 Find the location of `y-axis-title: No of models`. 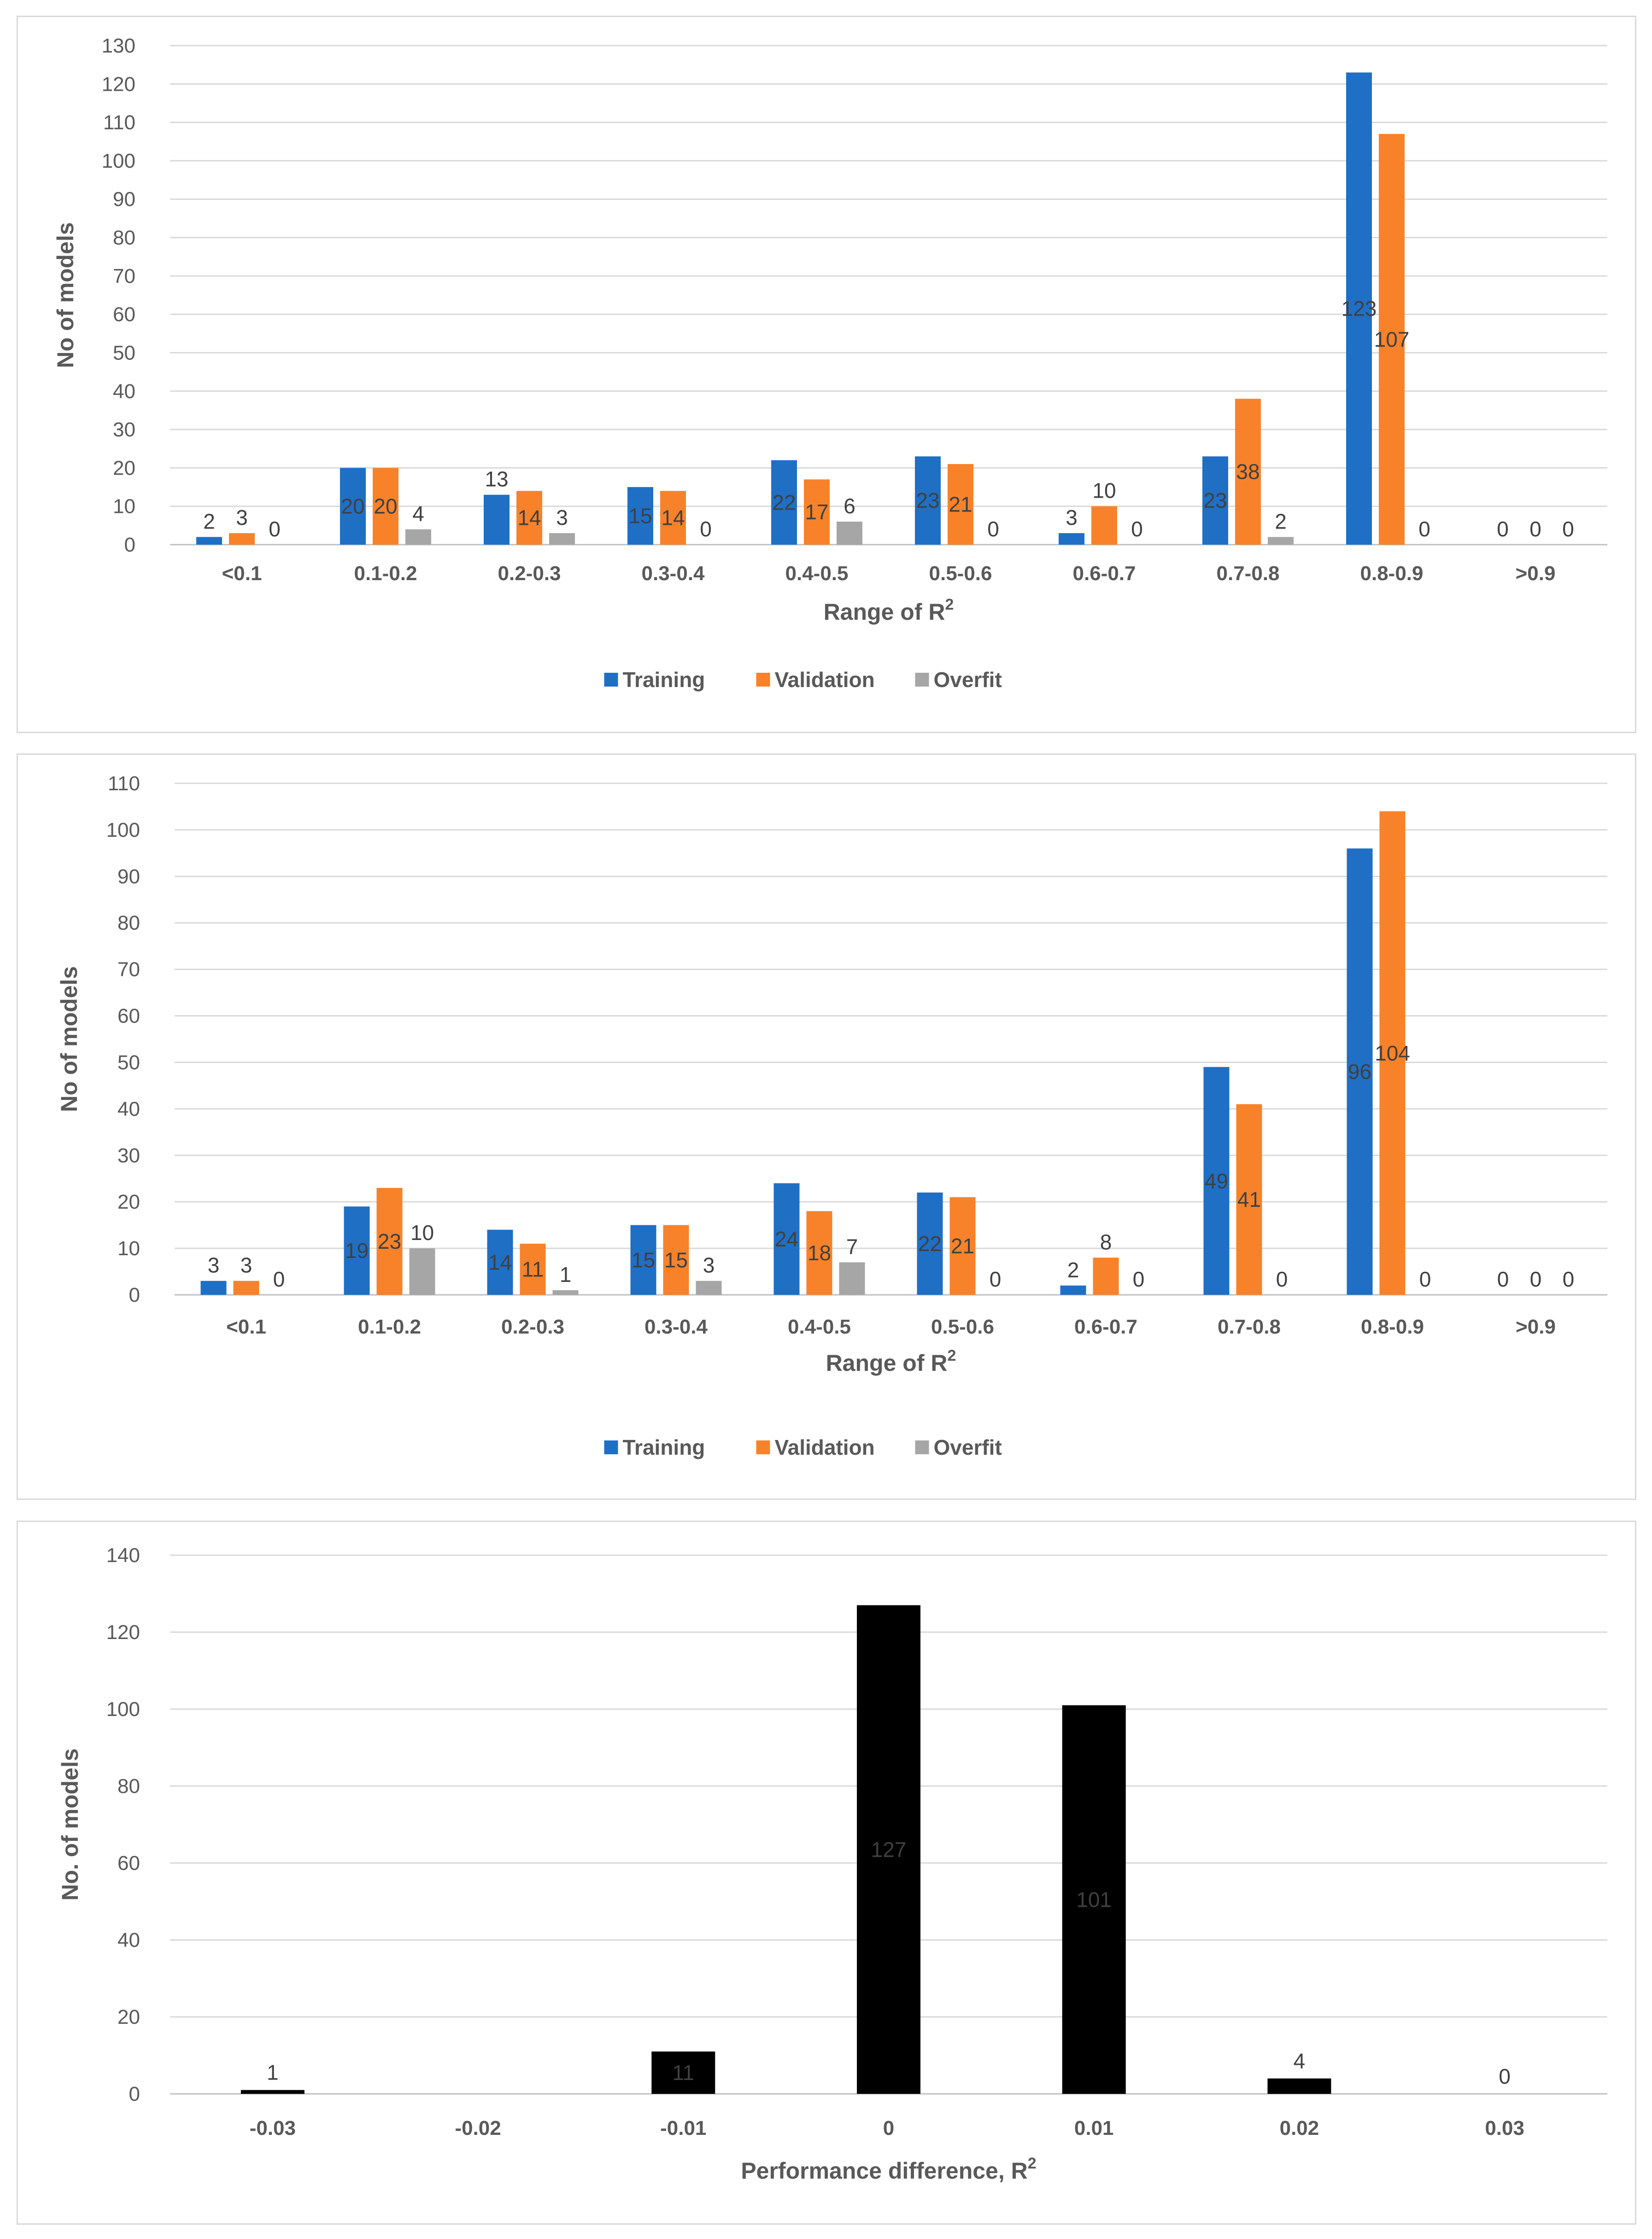

y-axis-title: No of models is located at coordinates (65, 295).